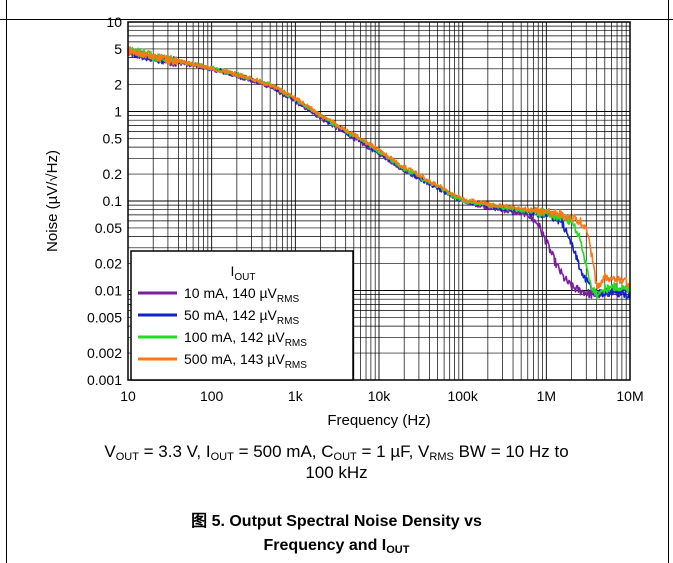  Describe the element at coordinates (52, 201) in the screenshot. I see `y-axis-label: Noise (µV/√Hz)` at that location.